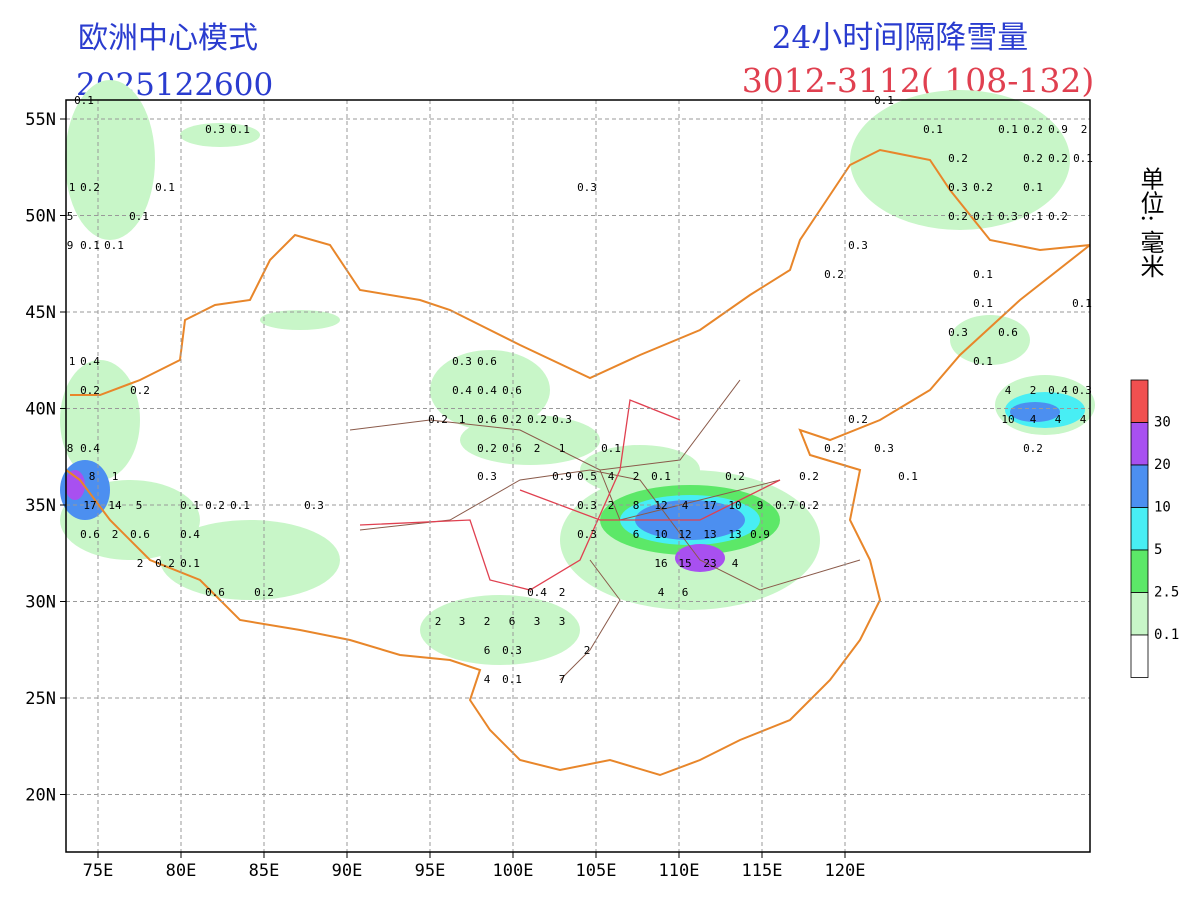 The image size is (1200, 900). What do you see at coordinates (40, 506) in the screenshot?
I see `lat-label: 35N` at bounding box center [40, 506].